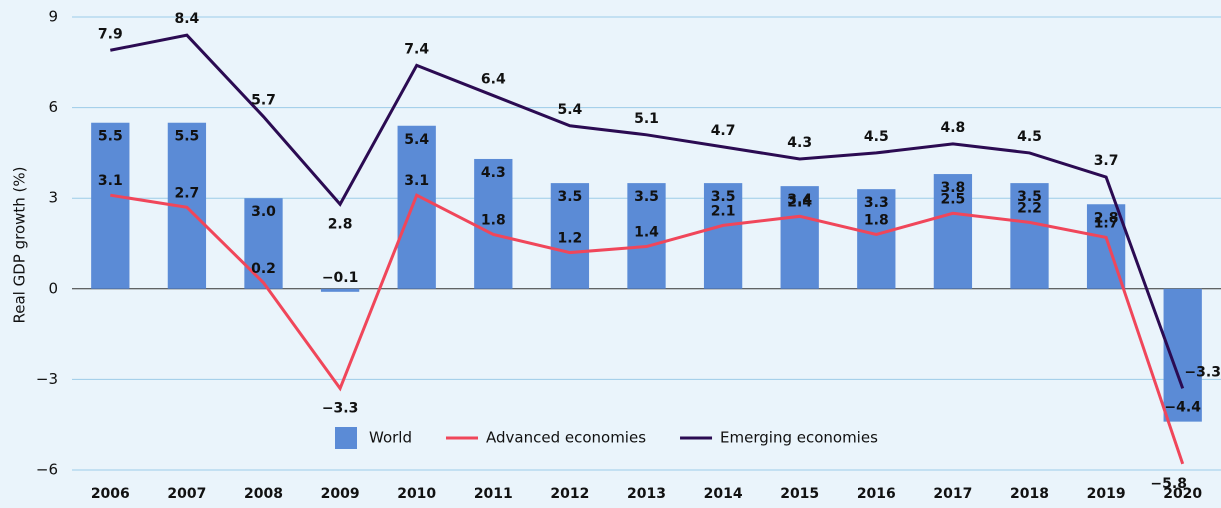 This screenshot has width=1221, height=508. I want to click on legend-label: World, so click(390, 438).